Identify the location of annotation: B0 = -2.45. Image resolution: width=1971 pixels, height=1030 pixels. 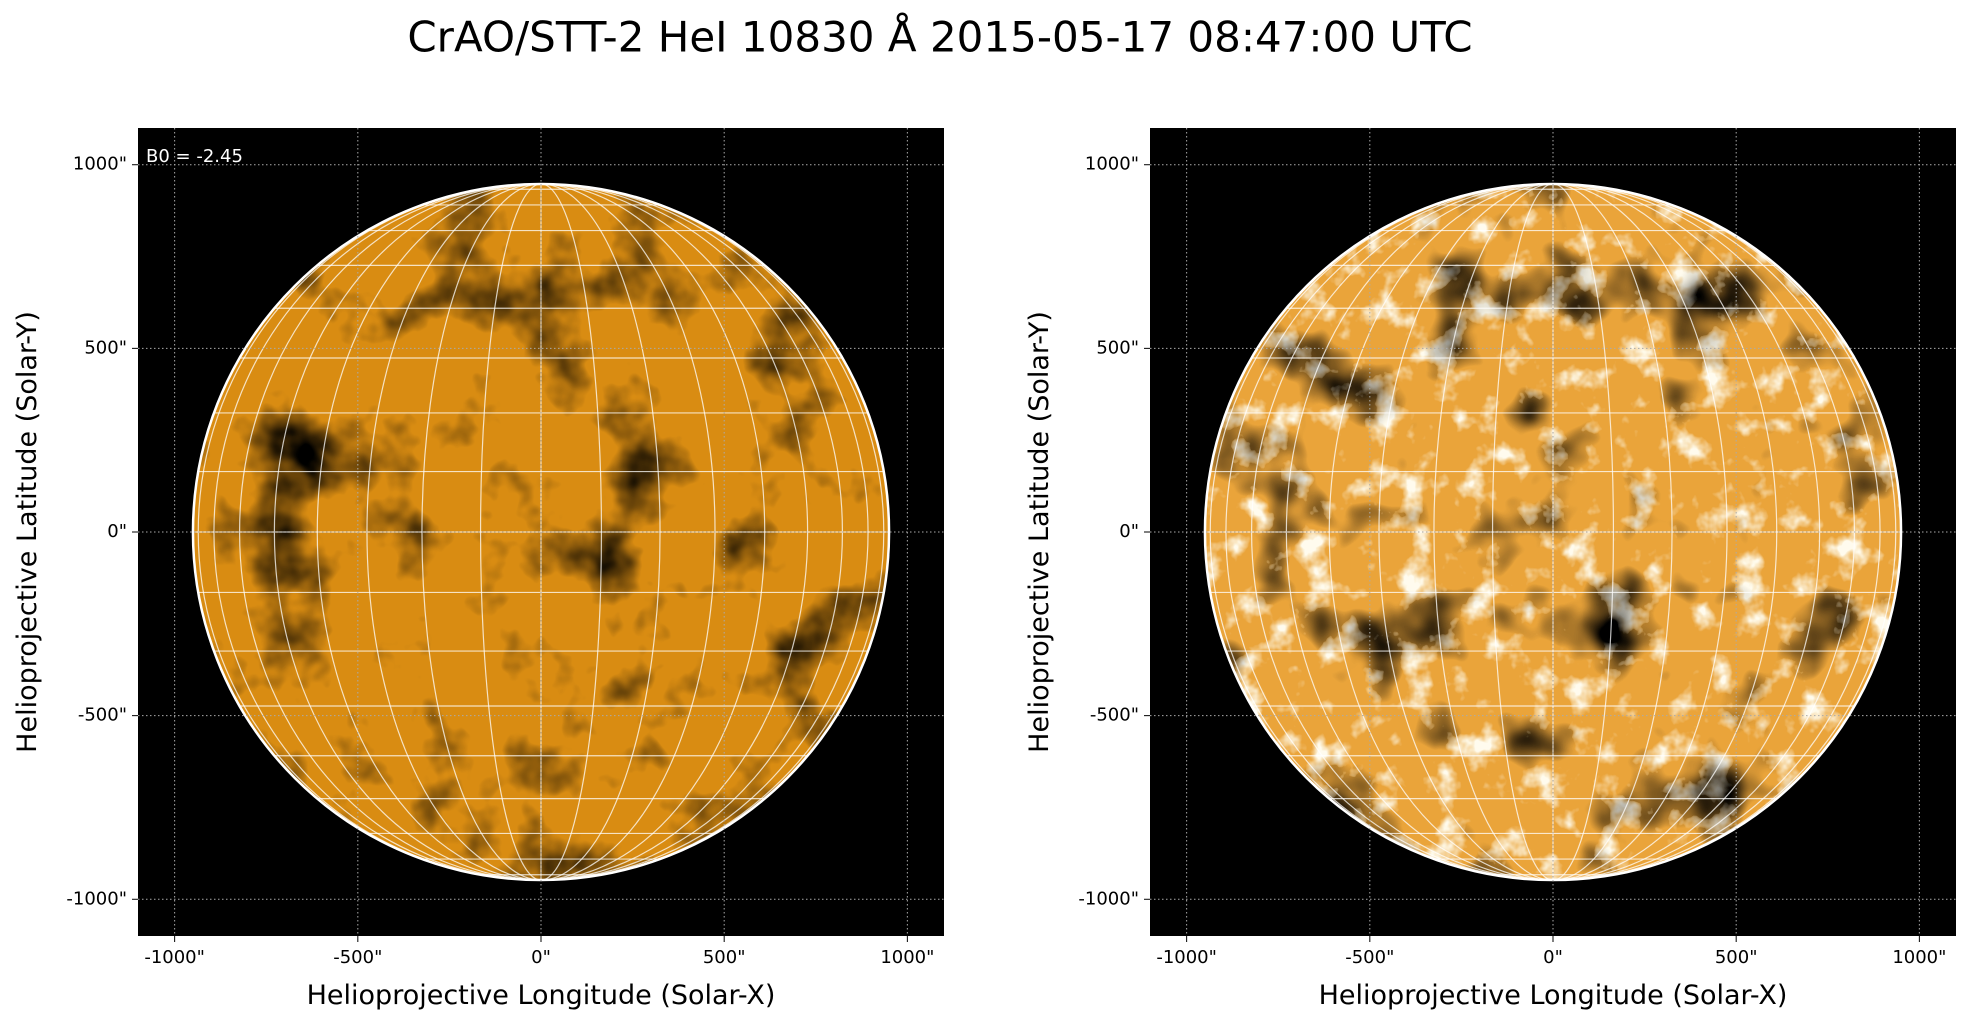
(194, 156).